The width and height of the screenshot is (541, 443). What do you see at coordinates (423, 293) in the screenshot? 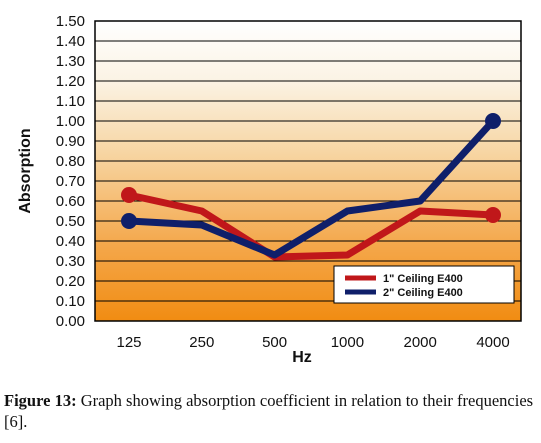
I see `legend-label: 2" Ceiling E400` at bounding box center [423, 293].